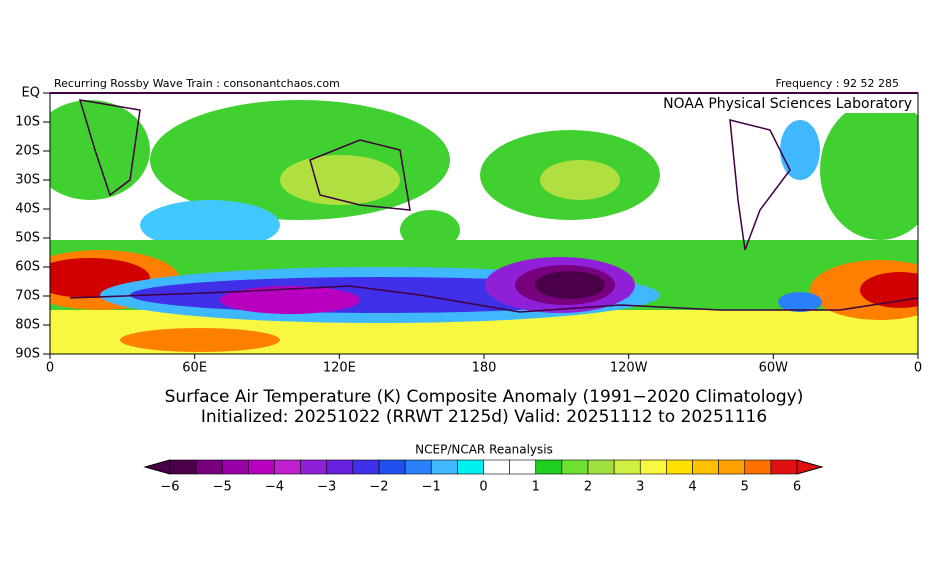 This screenshot has width=930, height=584. What do you see at coordinates (629, 368) in the screenshot?
I see `lon-label: 120W` at bounding box center [629, 368].